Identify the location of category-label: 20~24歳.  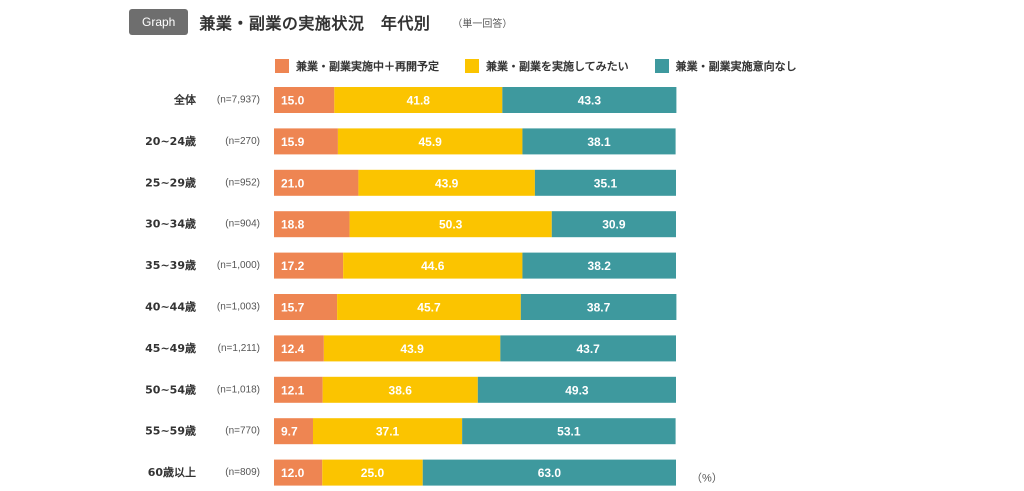
(170, 141).